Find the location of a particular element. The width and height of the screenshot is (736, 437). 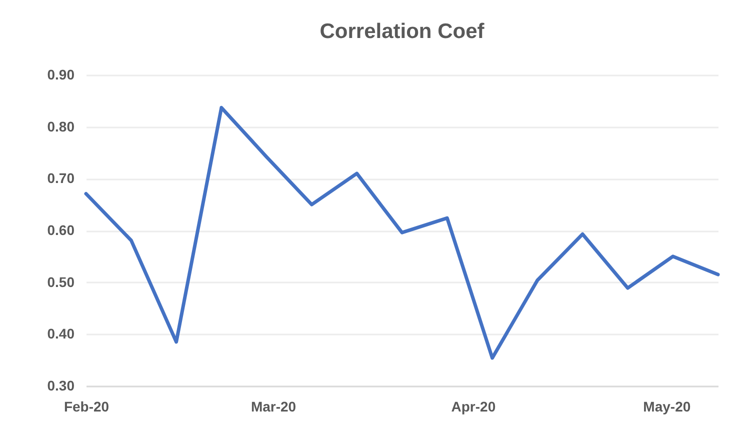

x-tick-label: Feb-20 is located at coordinates (87, 406).